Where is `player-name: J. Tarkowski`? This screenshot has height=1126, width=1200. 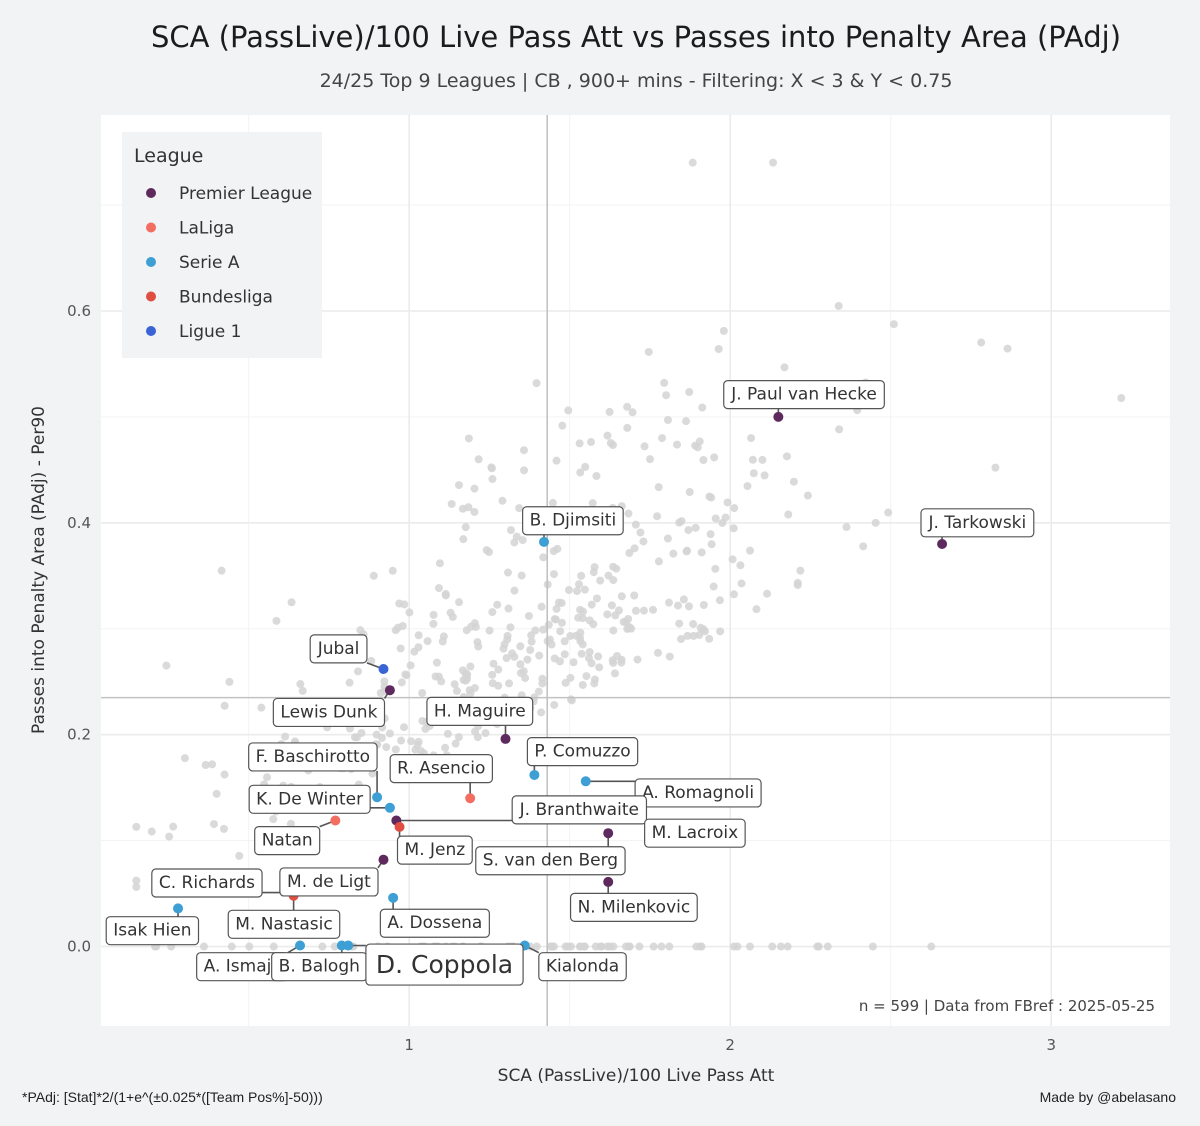 player-name: J. Tarkowski is located at coordinates (976, 523).